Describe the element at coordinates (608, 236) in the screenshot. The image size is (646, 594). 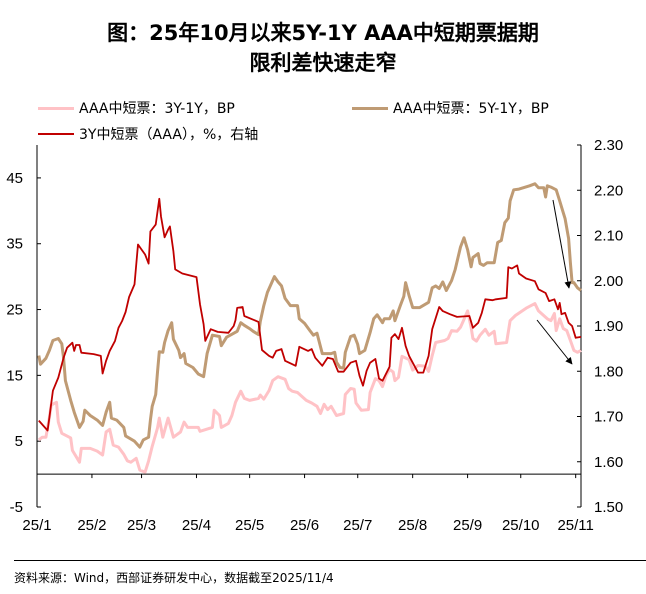
I see `right-axis-tick-label: 2.10` at that location.